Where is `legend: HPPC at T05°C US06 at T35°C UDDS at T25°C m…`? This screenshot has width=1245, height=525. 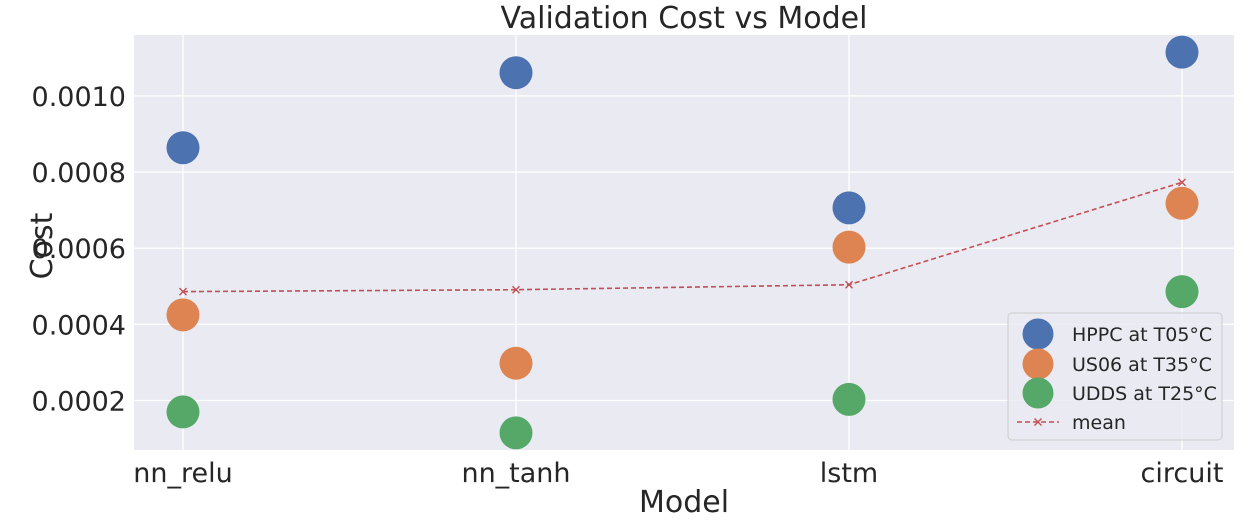
legend: HPPC at T05°C US06 at T35°C UDDS at T25°C m… is located at coordinates (1115, 376).